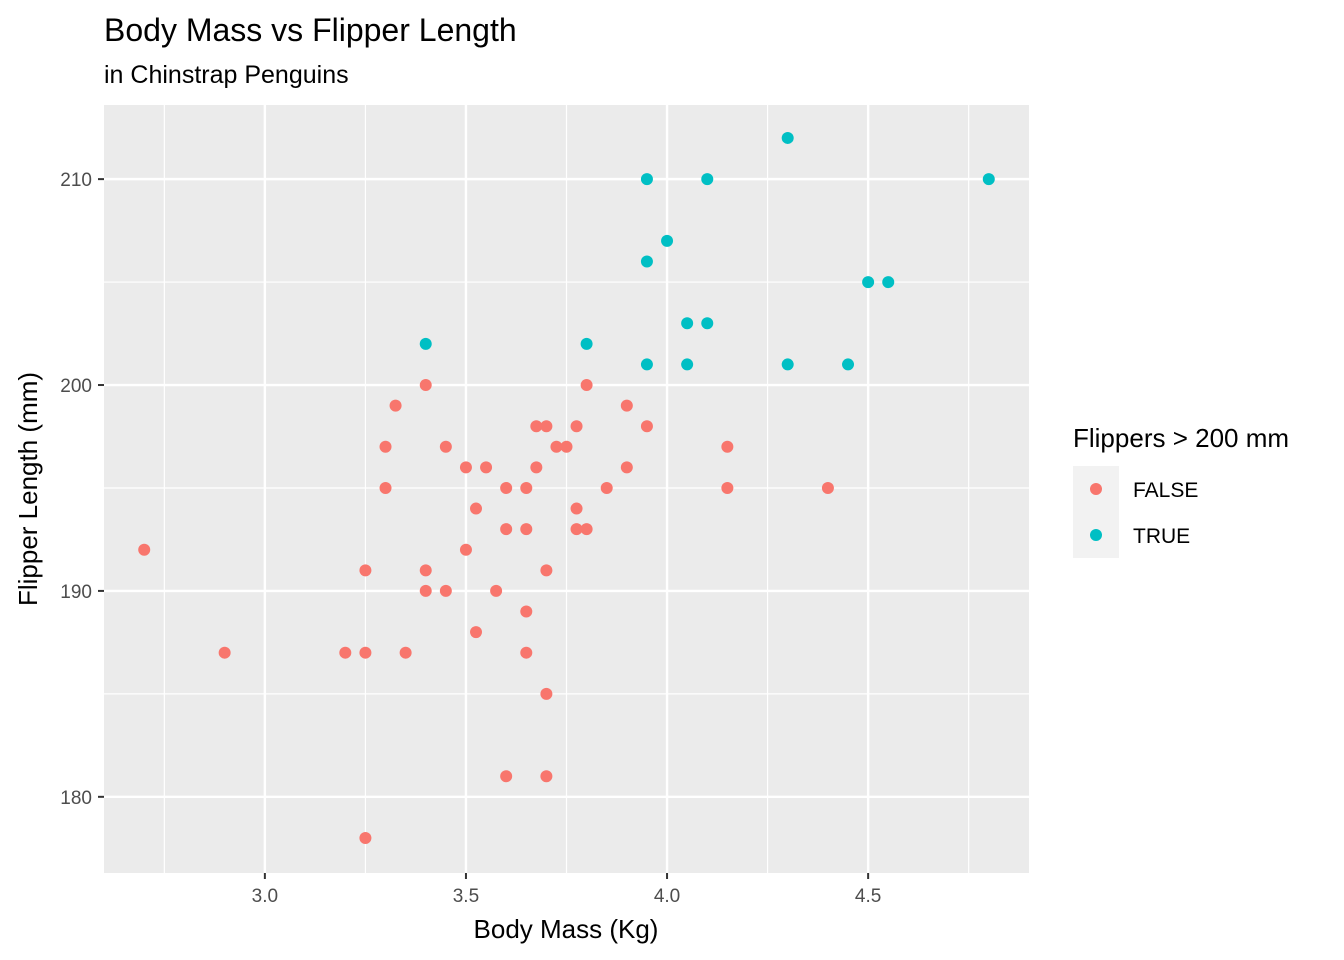 This screenshot has height=960, width=1344. Describe the element at coordinates (265, 896) in the screenshot. I see `x-tick-label: 3.0` at that location.